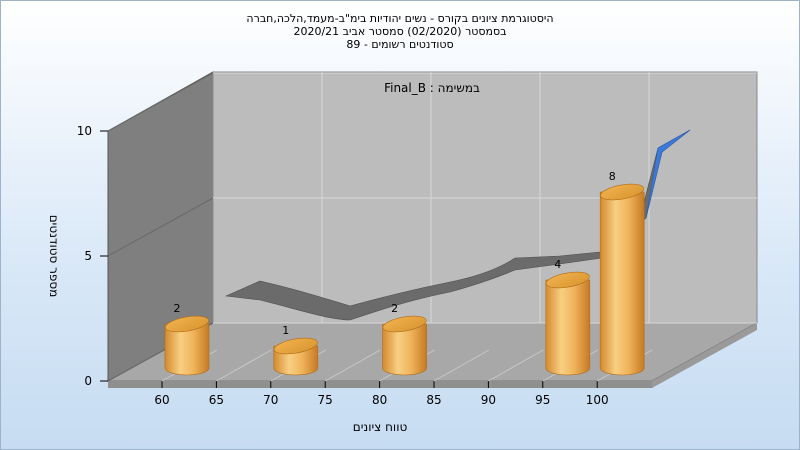 The width and height of the screenshot is (800, 450). Describe the element at coordinates (379, 400) in the screenshot. I see `x-tick-label: 80` at that location.